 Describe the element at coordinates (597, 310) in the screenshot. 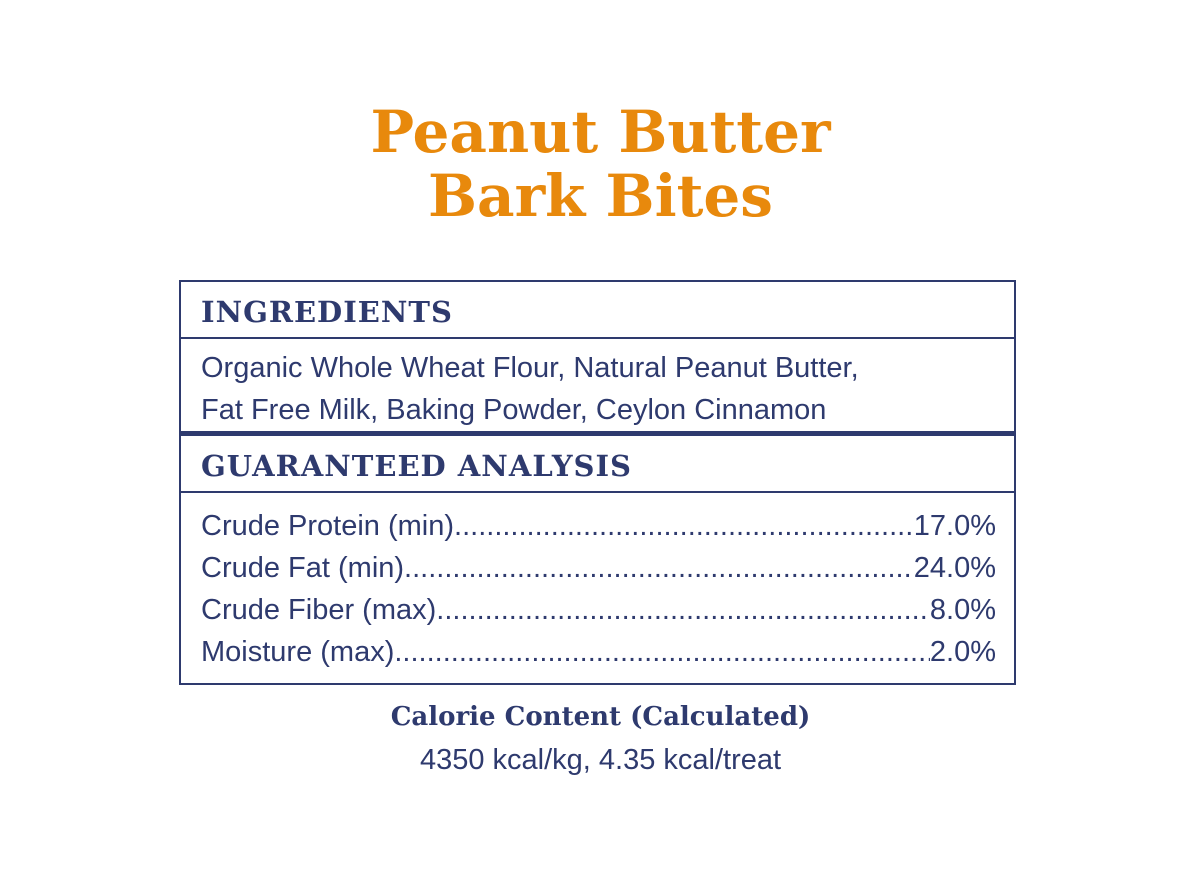

I see `ingredients-heading: INGREDIENTS` at that location.